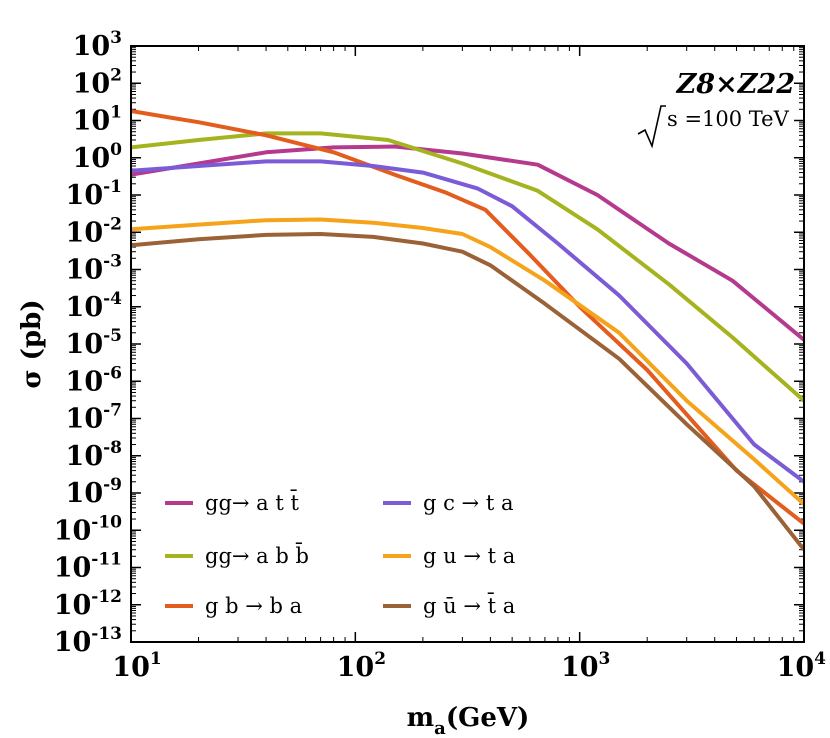 The width and height of the screenshot is (830, 738). Describe the element at coordinates (94, 418) in the screenshot. I see `y-tick-label: 10⁻⁷` at that location.